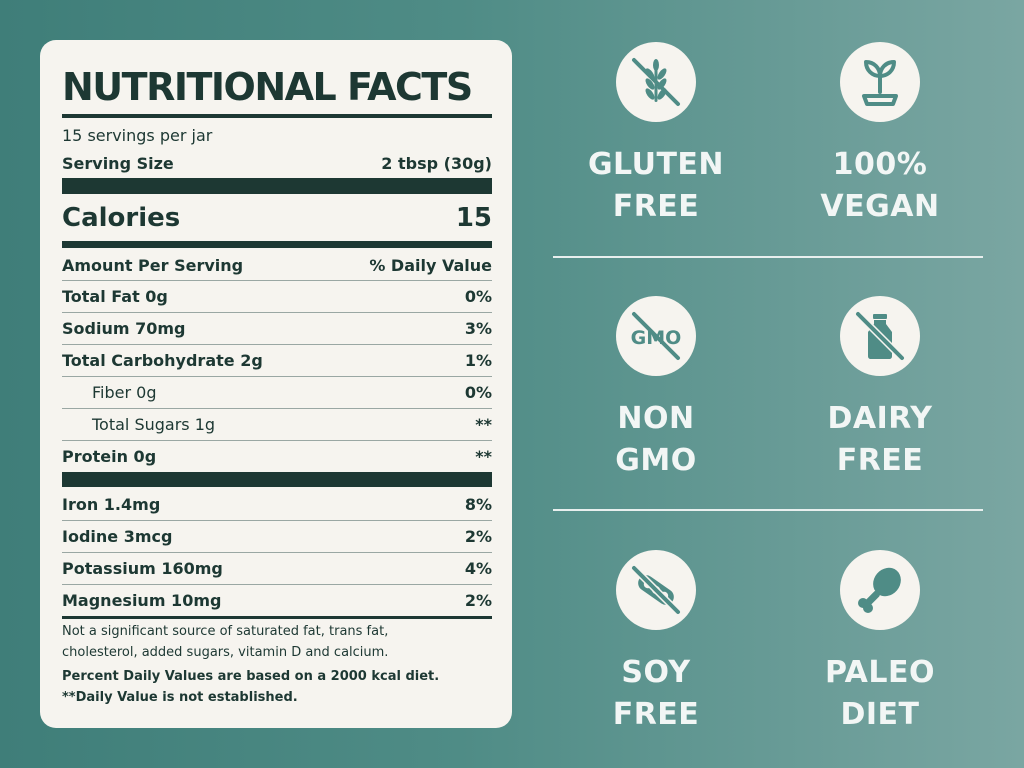 Image resolution: width=1024 pixels, height=768 pixels. What do you see at coordinates (656, 672) in the screenshot?
I see `badge-line-1: SOY` at bounding box center [656, 672].